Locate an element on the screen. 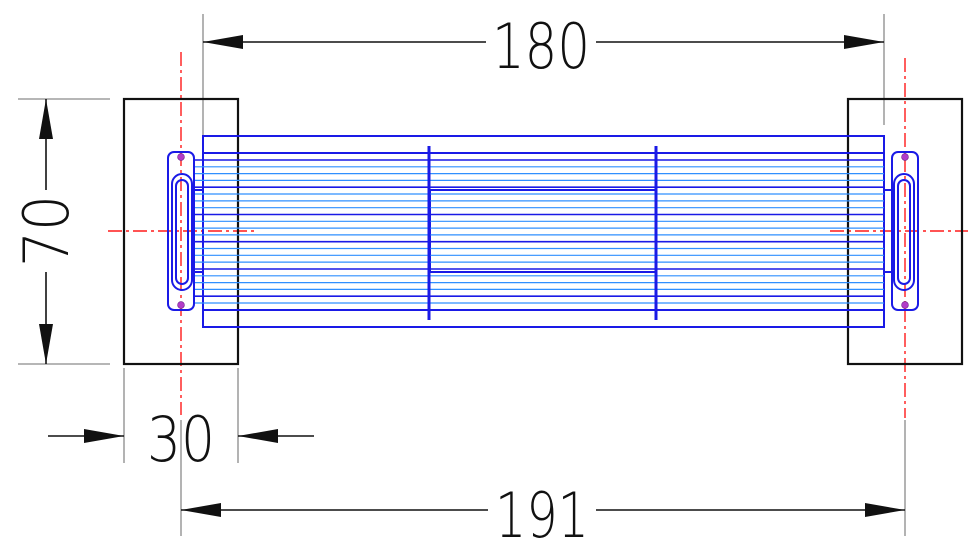 This screenshot has height=543, width=969. dimension-70-label: 70 is located at coordinates (46, 231).